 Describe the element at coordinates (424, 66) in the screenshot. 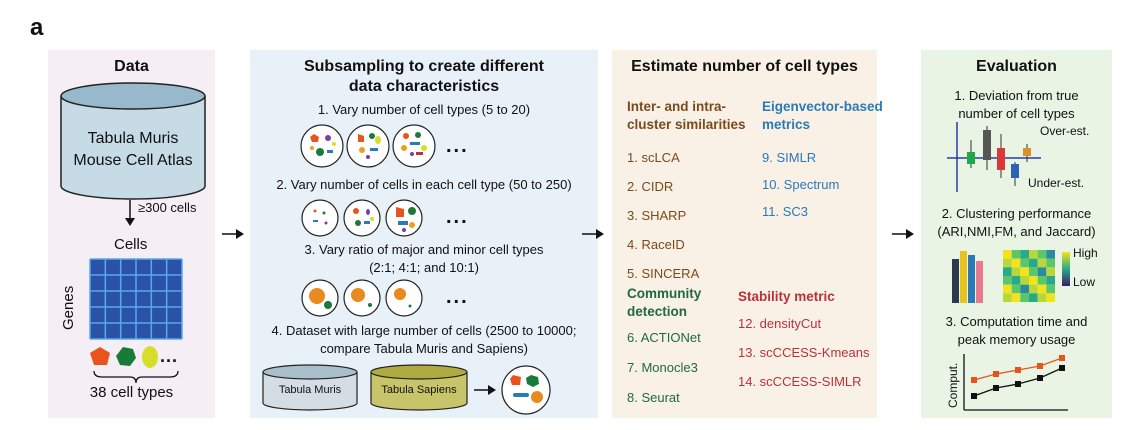

I see `subsampling-title-line1: Subsampling to create different` at that location.